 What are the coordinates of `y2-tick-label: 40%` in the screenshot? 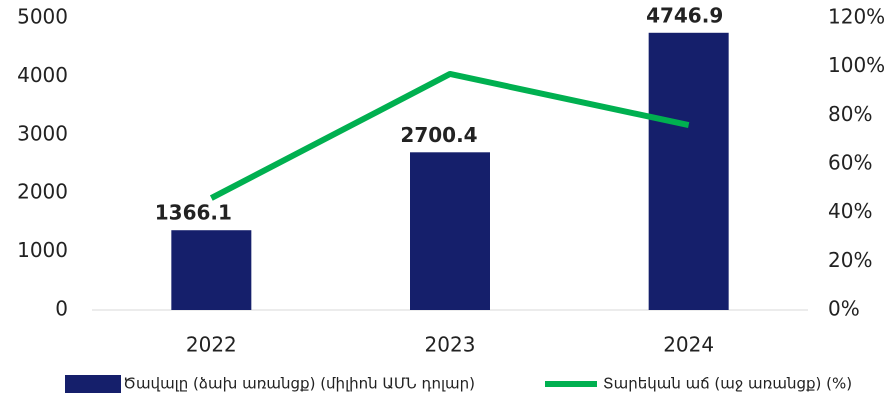 It's located at (850, 211).